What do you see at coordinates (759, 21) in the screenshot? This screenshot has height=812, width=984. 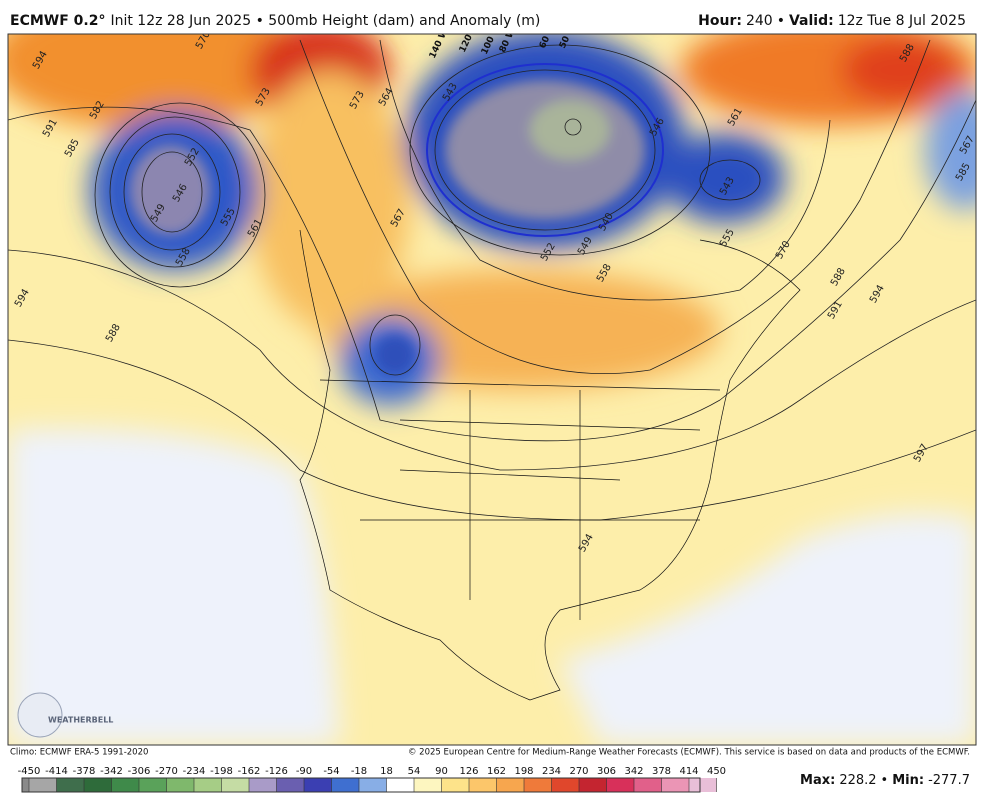 I see `hour: 240` at bounding box center [759, 21].